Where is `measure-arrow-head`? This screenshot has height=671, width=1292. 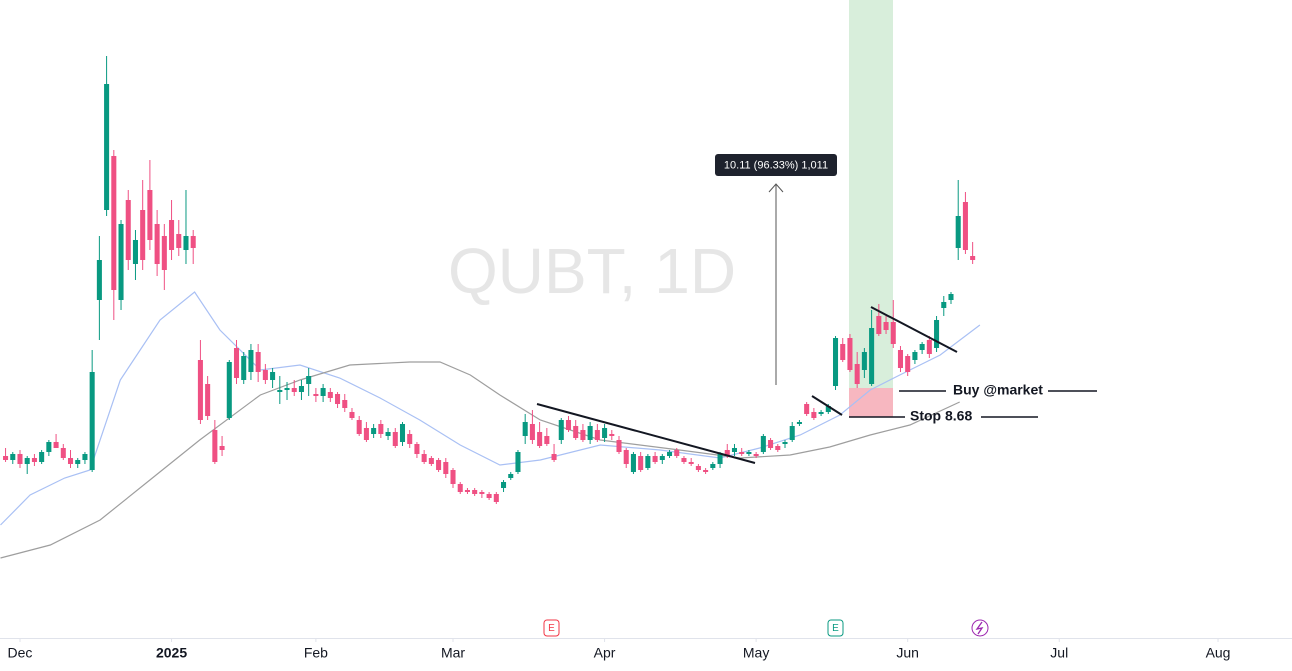
measure-arrow-head is located at coordinates (776, 188).